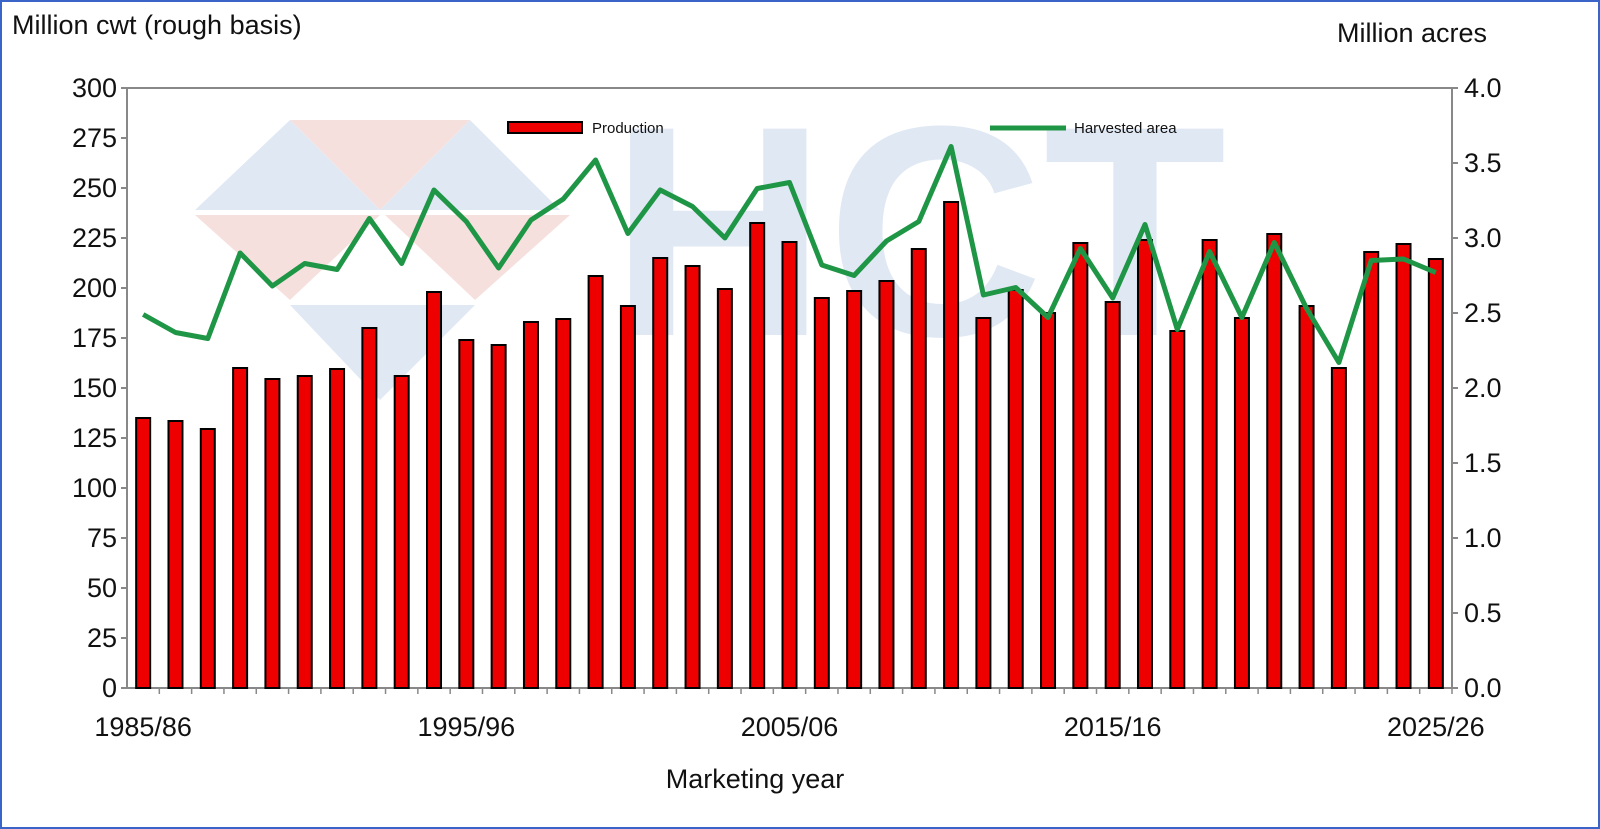 The height and width of the screenshot is (829, 1600). What do you see at coordinates (94, 438) in the screenshot?
I see `y-tick-label: 125` at bounding box center [94, 438].